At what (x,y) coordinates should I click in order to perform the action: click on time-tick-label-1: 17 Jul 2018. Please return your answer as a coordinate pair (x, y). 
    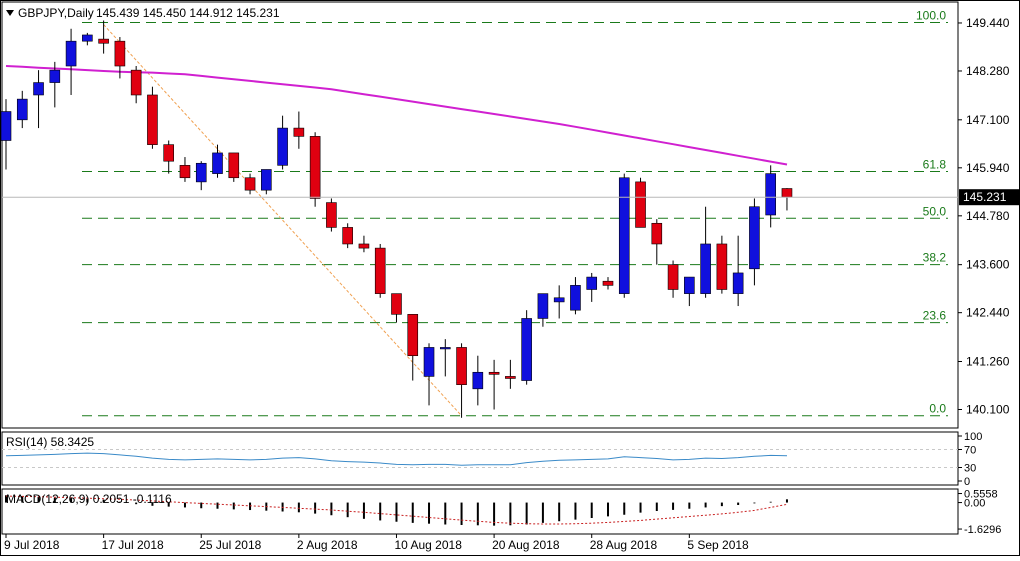
    Looking at the image, I should click on (133, 545).